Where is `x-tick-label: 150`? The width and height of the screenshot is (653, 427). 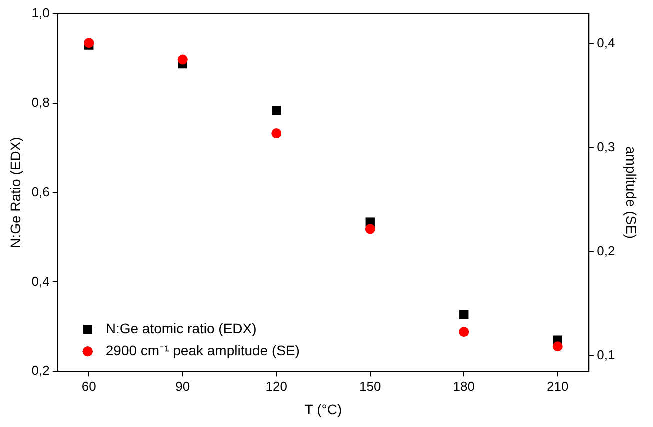
x-tick-label: 150 is located at coordinates (371, 386).